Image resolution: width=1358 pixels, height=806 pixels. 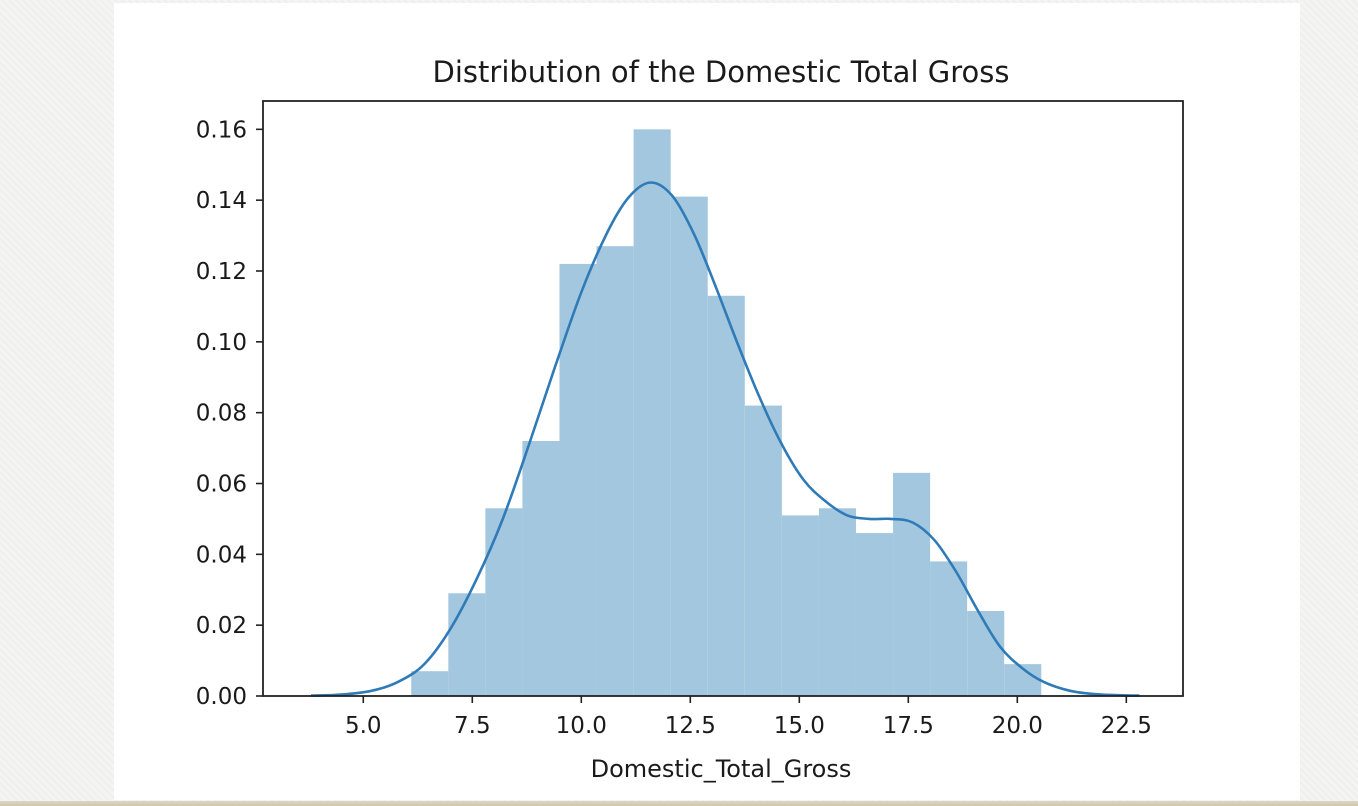 I want to click on y-axis-ticks: 0.00 0.02 0.04 0.06 0.08 0.10 0.12 0.14 0.16, so click(x=229, y=413).